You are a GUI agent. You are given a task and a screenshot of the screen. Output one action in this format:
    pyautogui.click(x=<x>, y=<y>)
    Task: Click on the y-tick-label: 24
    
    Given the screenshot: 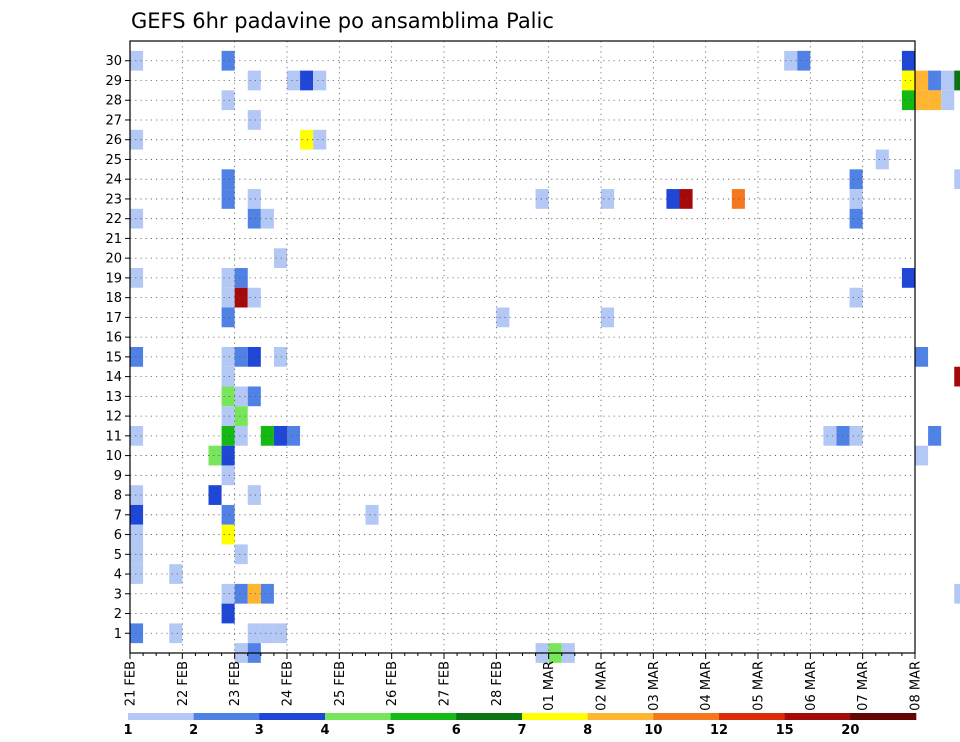 What is the action you would take?
    pyautogui.click(x=113, y=180)
    